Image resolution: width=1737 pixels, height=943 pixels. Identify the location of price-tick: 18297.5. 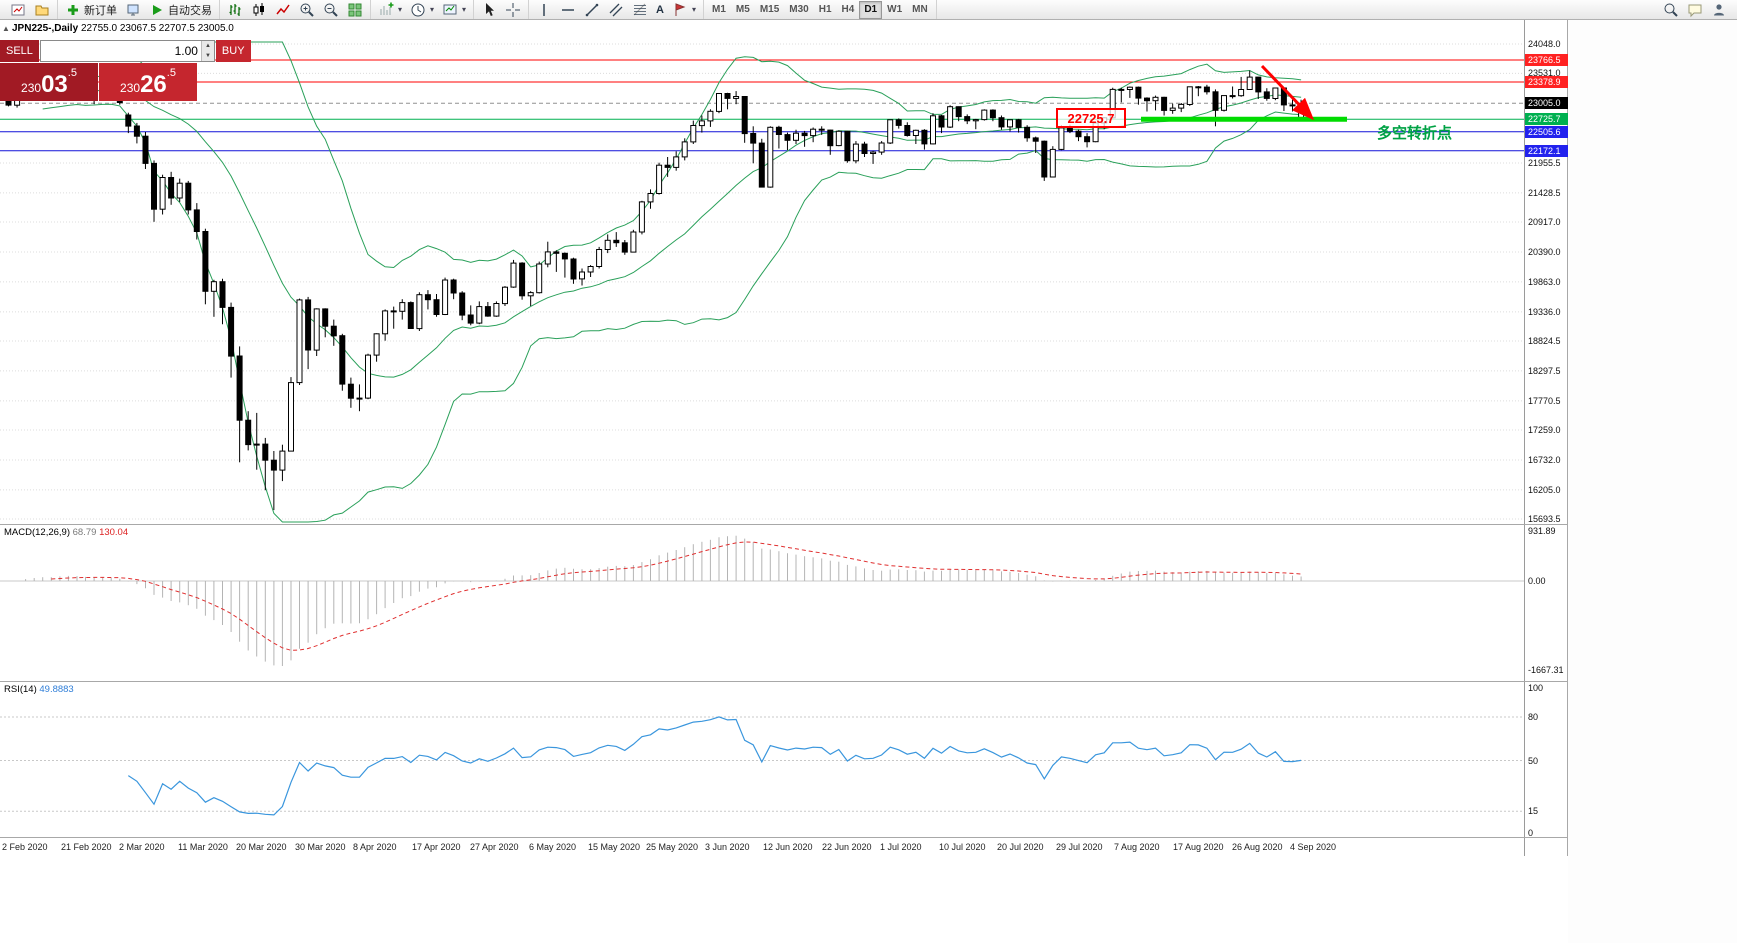
(1544, 371).